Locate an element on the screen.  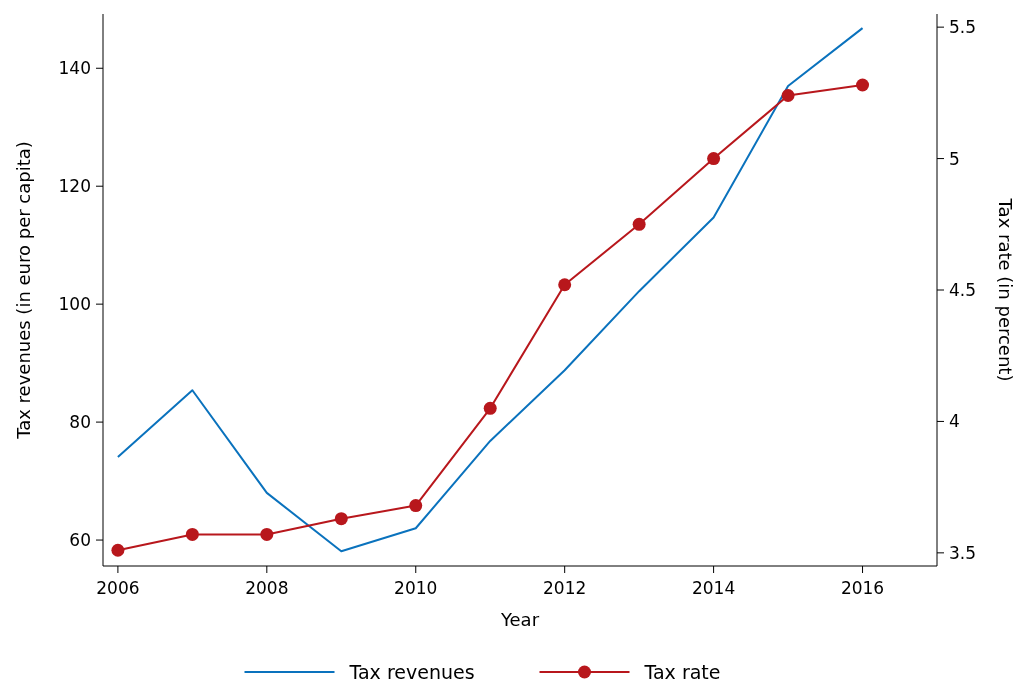
y2-tick-label: 5.5 is located at coordinates (963, 27).